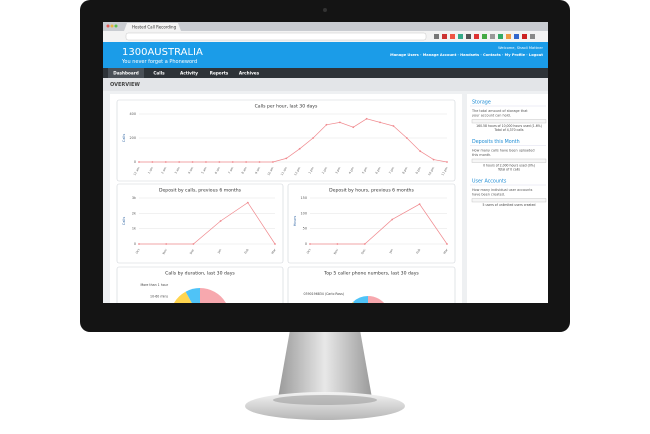  What do you see at coordinates (324, 170) in the screenshot?
I see `x-tick-label: 2 pm` at bounding box center [324, 170].